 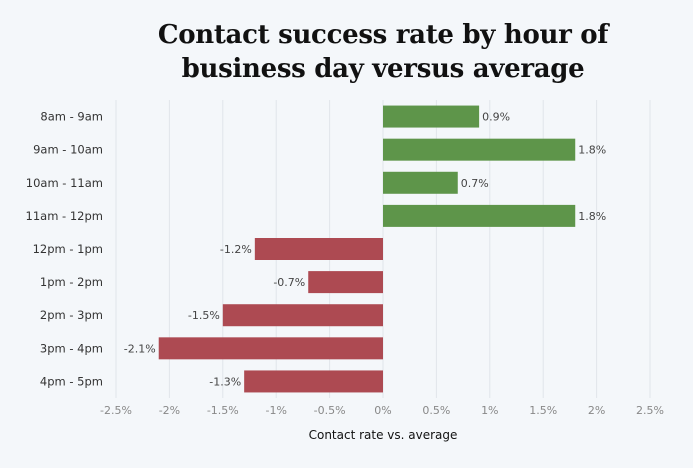 I want to click on x-axis-title: Contact rate vs. average, so click(x=383, y=435).